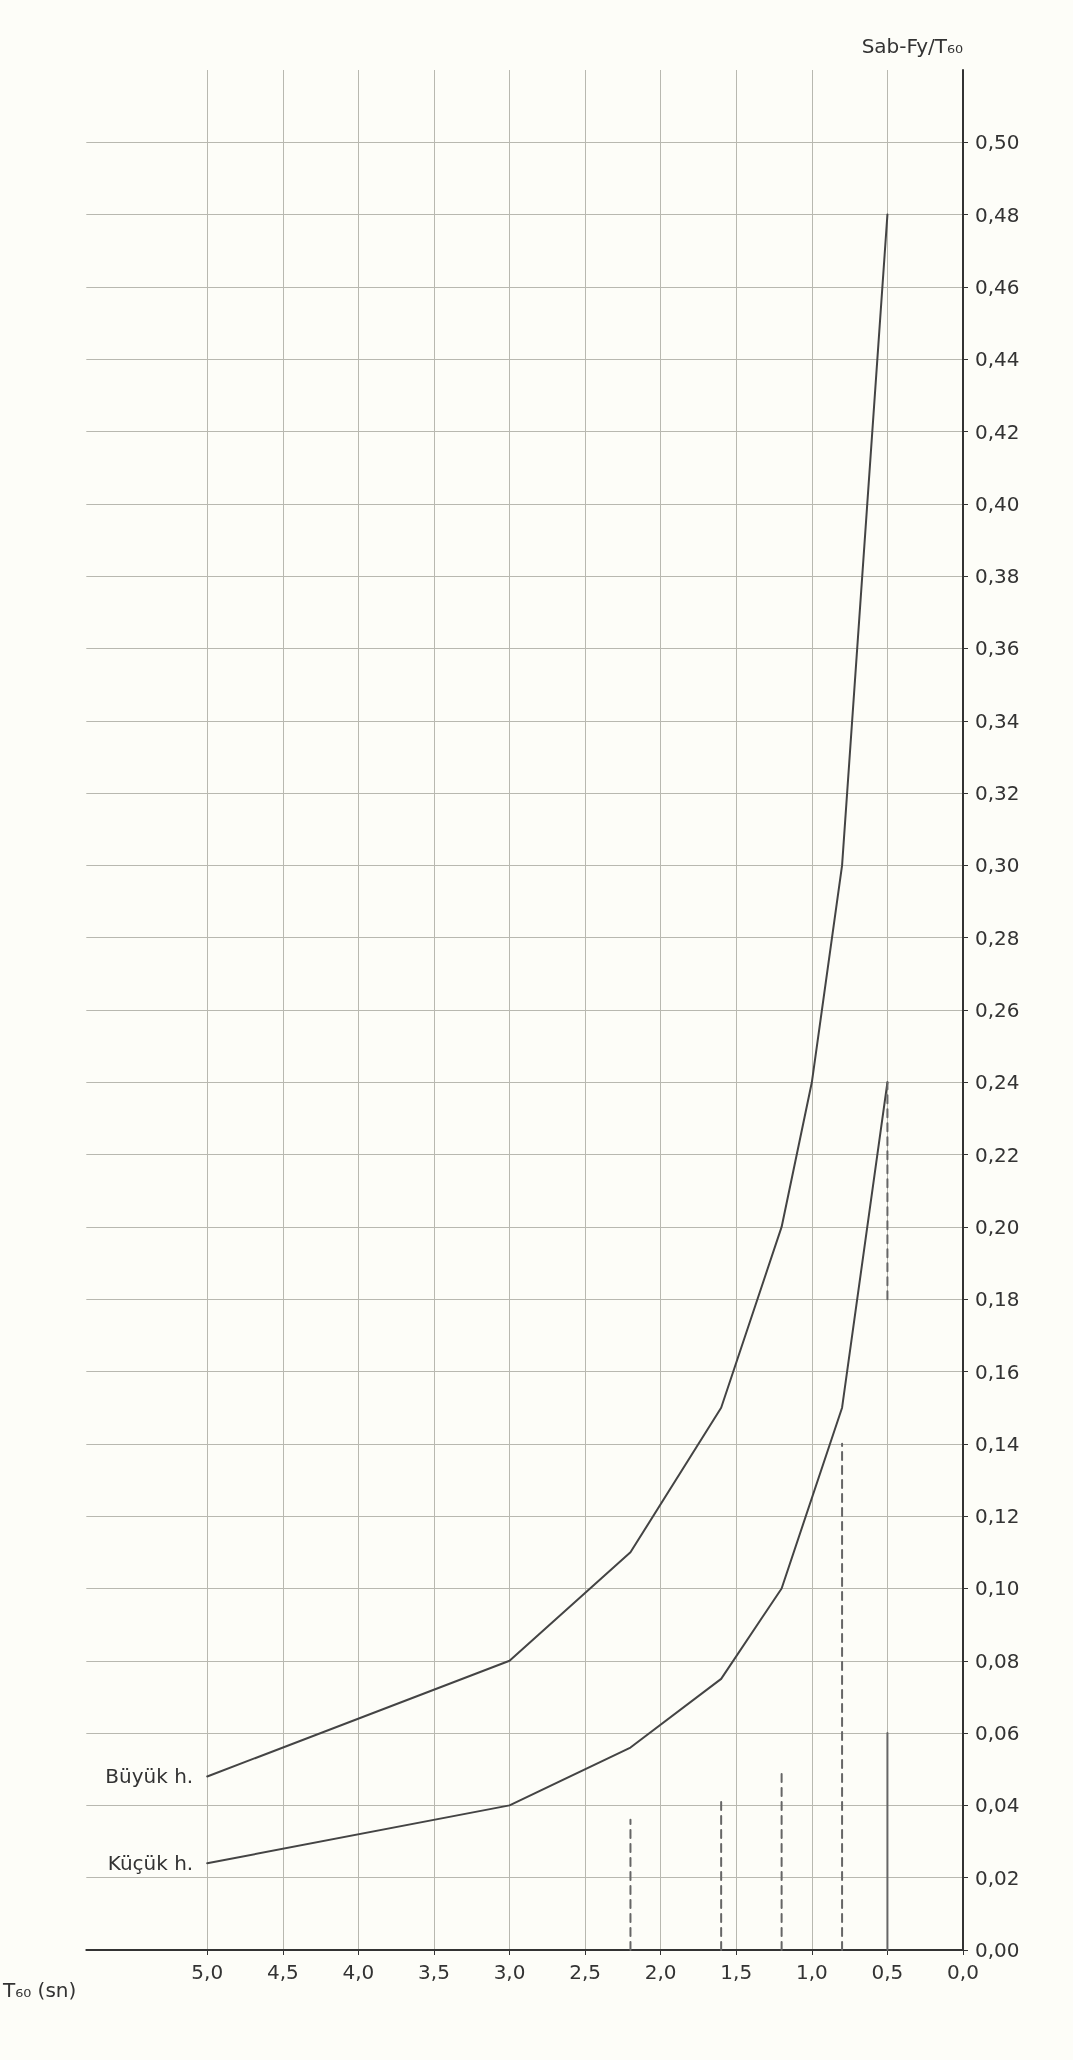  Describe the element at coordinates (997, 1805) in the screenshot. I see `y-tick-label: 0,04` at that location.